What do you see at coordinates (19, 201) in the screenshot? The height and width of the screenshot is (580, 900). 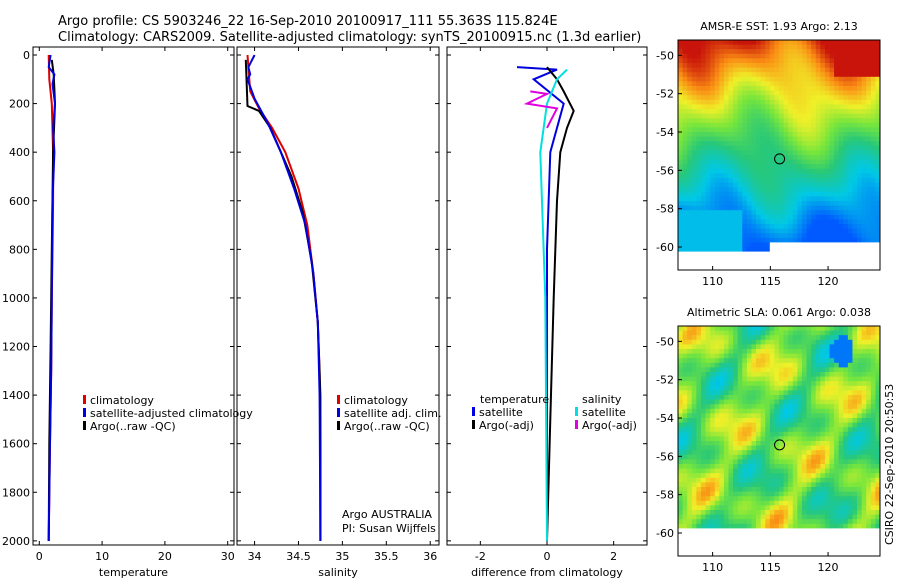 I see `depth-tick-label: 600` at bounding box center [19, 201].